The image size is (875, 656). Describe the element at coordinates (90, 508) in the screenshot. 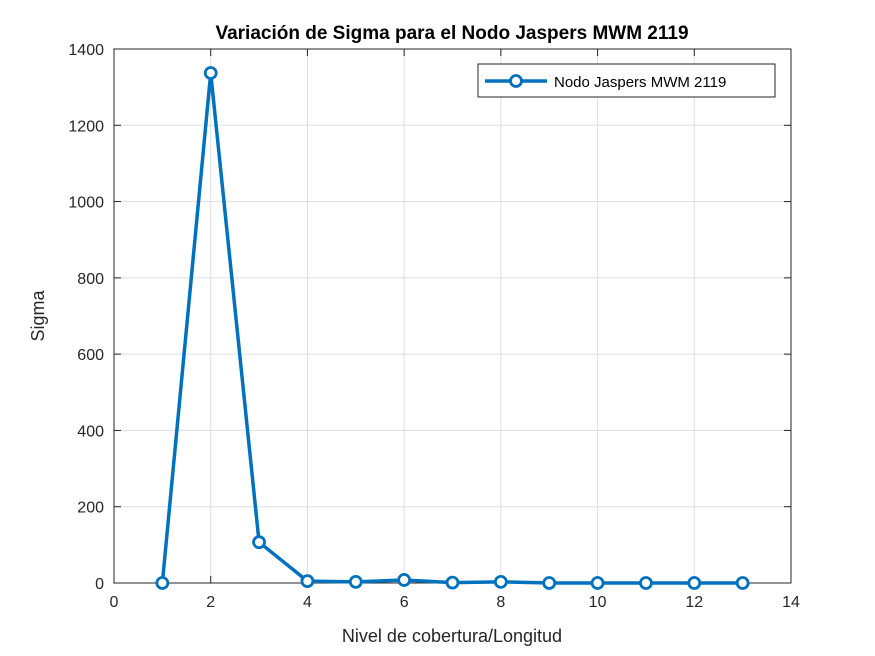

I see `y-tick-label: 200` at that location.